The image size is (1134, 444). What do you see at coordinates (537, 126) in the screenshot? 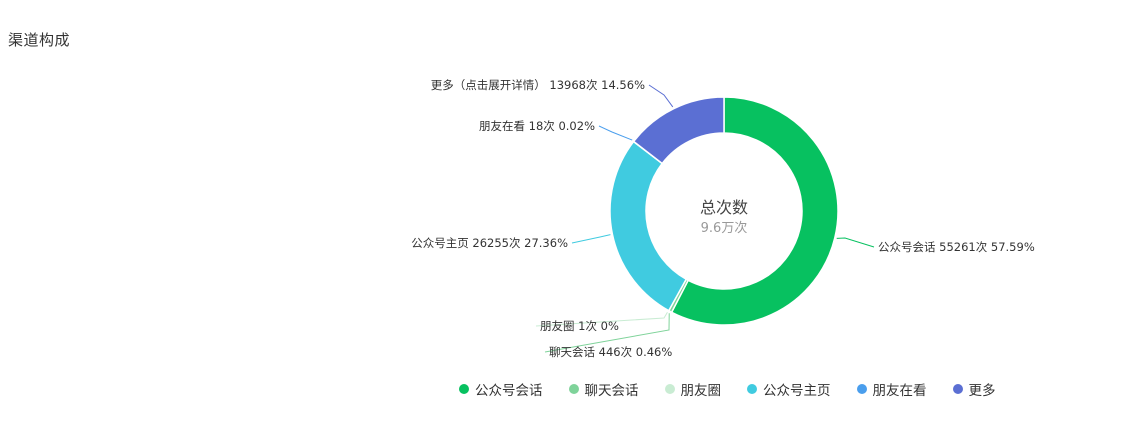
I see `slice-label-4: 朋友在看 18次 0.02%` at bounding box center [537, 126].